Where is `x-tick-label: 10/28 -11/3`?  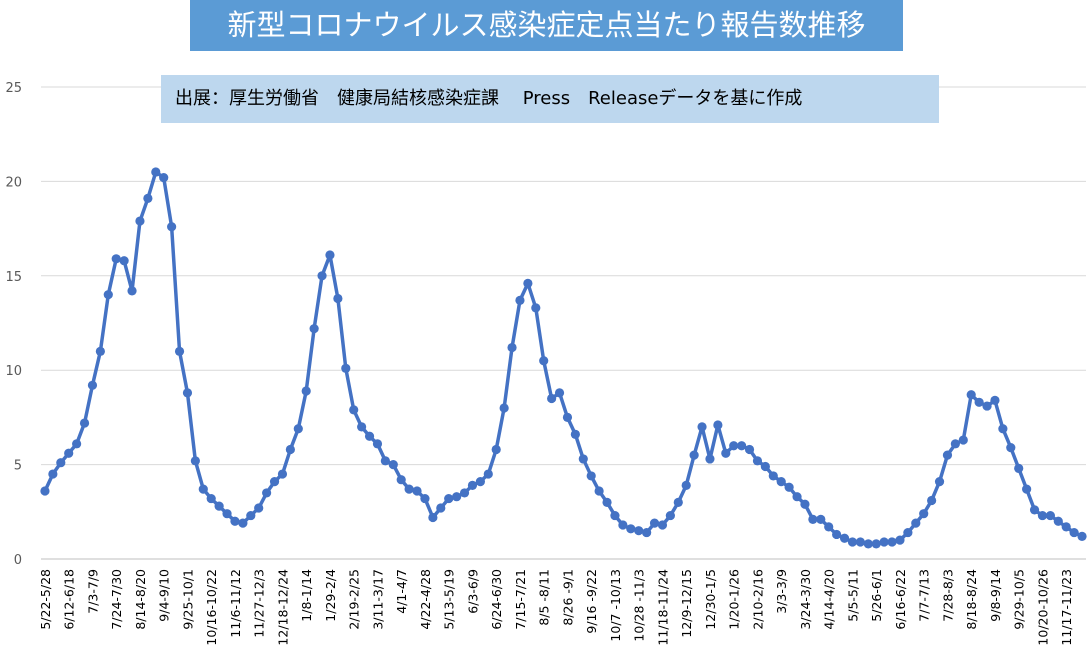
x-tick-label: 10/28 -11/3 is located at coordinates (639, 605).